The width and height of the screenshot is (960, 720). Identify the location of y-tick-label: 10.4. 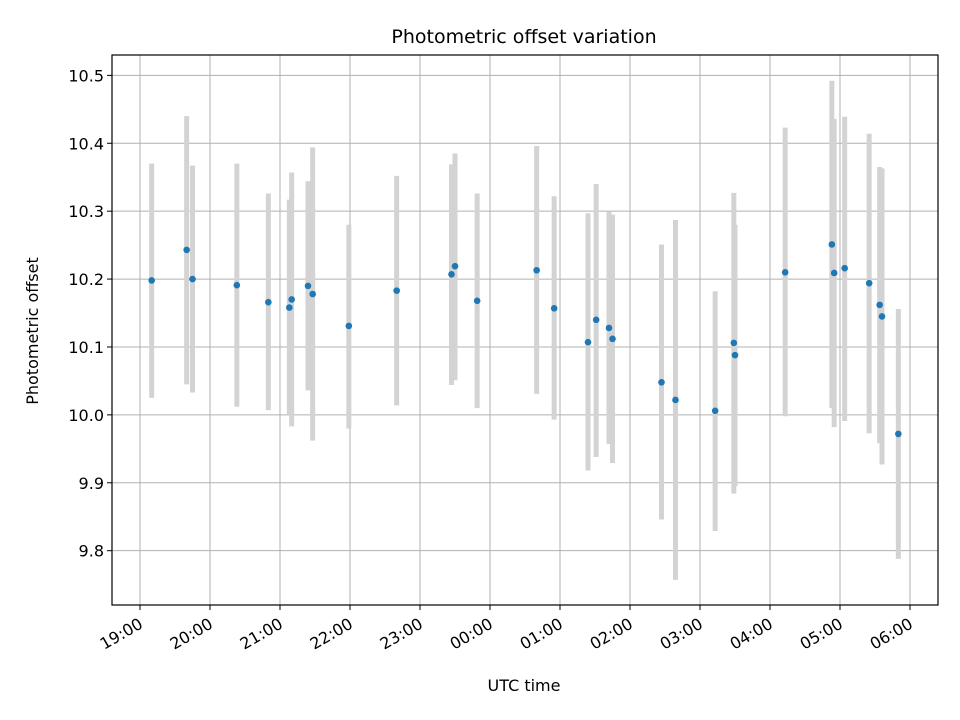
(86, 143).